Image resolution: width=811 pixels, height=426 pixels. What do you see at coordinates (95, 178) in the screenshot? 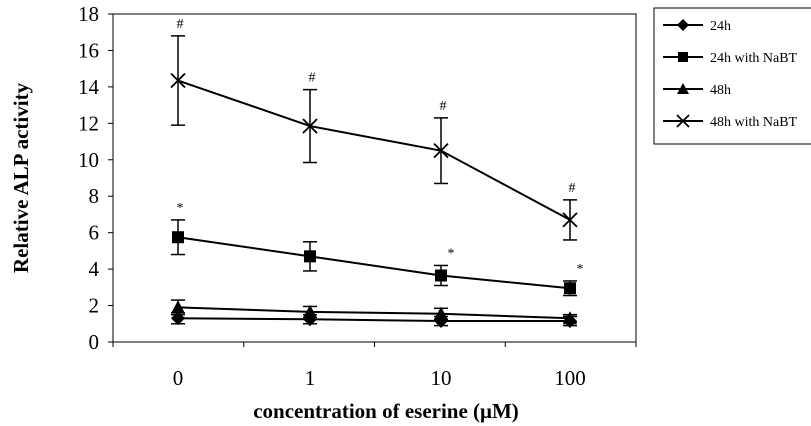
I see `y-axis-ticks: 0 2 4 6 8 10 12 14 16 18` at bounding box center [95, 178].